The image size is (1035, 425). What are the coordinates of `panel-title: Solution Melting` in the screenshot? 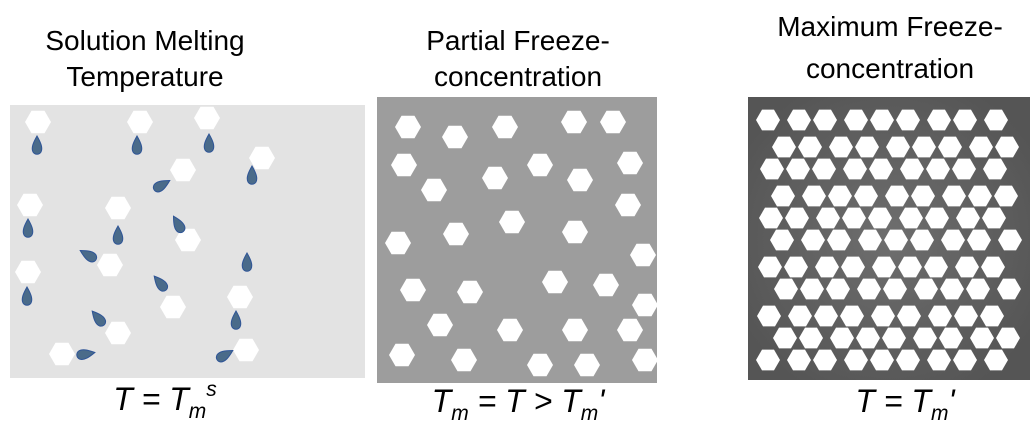 It's located at (144, 40).